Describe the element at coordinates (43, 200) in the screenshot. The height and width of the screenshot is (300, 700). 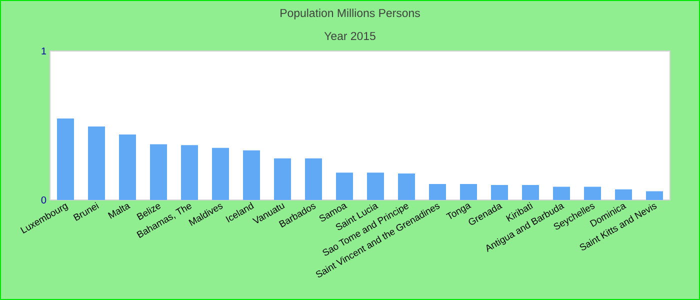
I see `y-tick-label: 0` at that location.